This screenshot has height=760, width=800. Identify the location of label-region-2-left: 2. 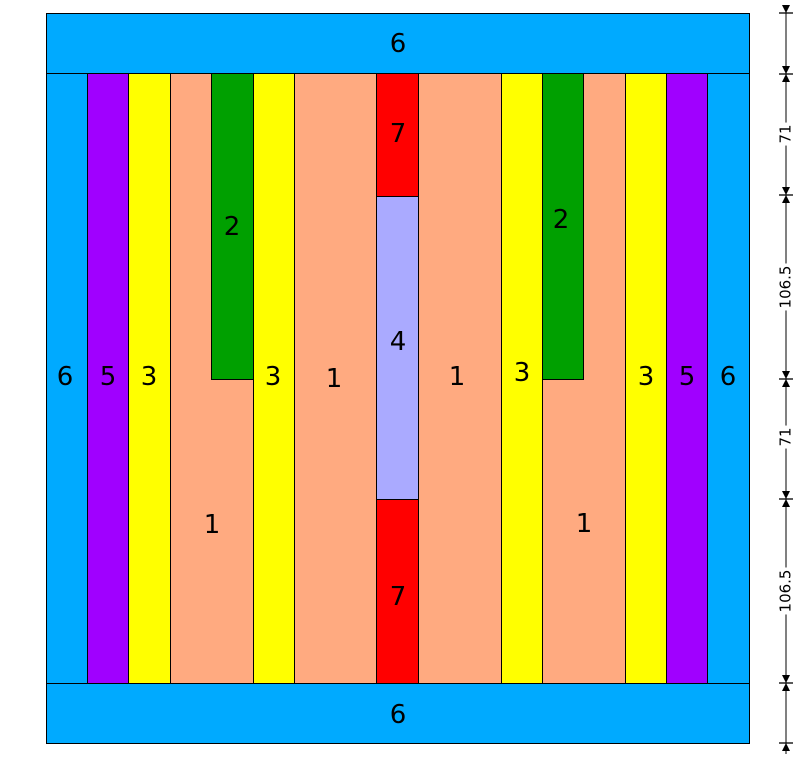
(232, 227).